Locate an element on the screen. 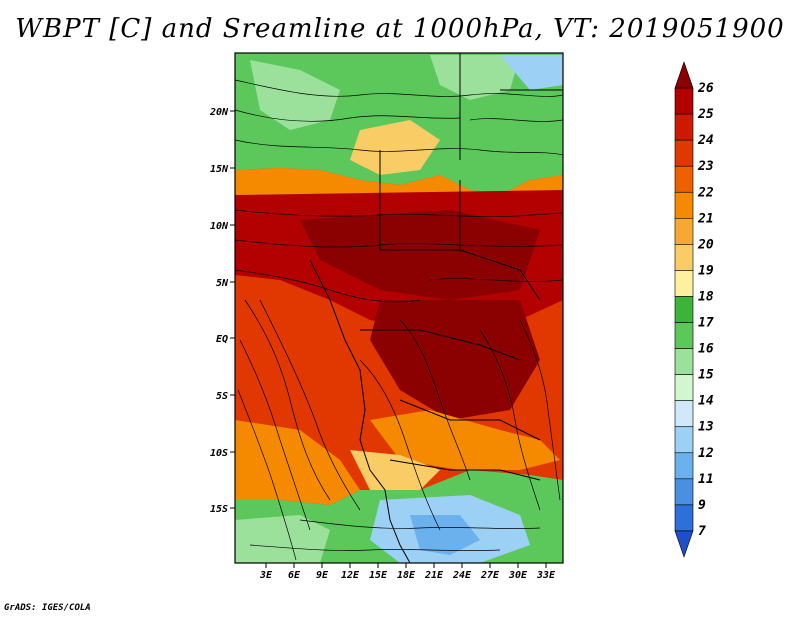 Image resolution: width=800 pixels, height=618 pixels. field-south-darkblue is located at coordinates (445, 535).